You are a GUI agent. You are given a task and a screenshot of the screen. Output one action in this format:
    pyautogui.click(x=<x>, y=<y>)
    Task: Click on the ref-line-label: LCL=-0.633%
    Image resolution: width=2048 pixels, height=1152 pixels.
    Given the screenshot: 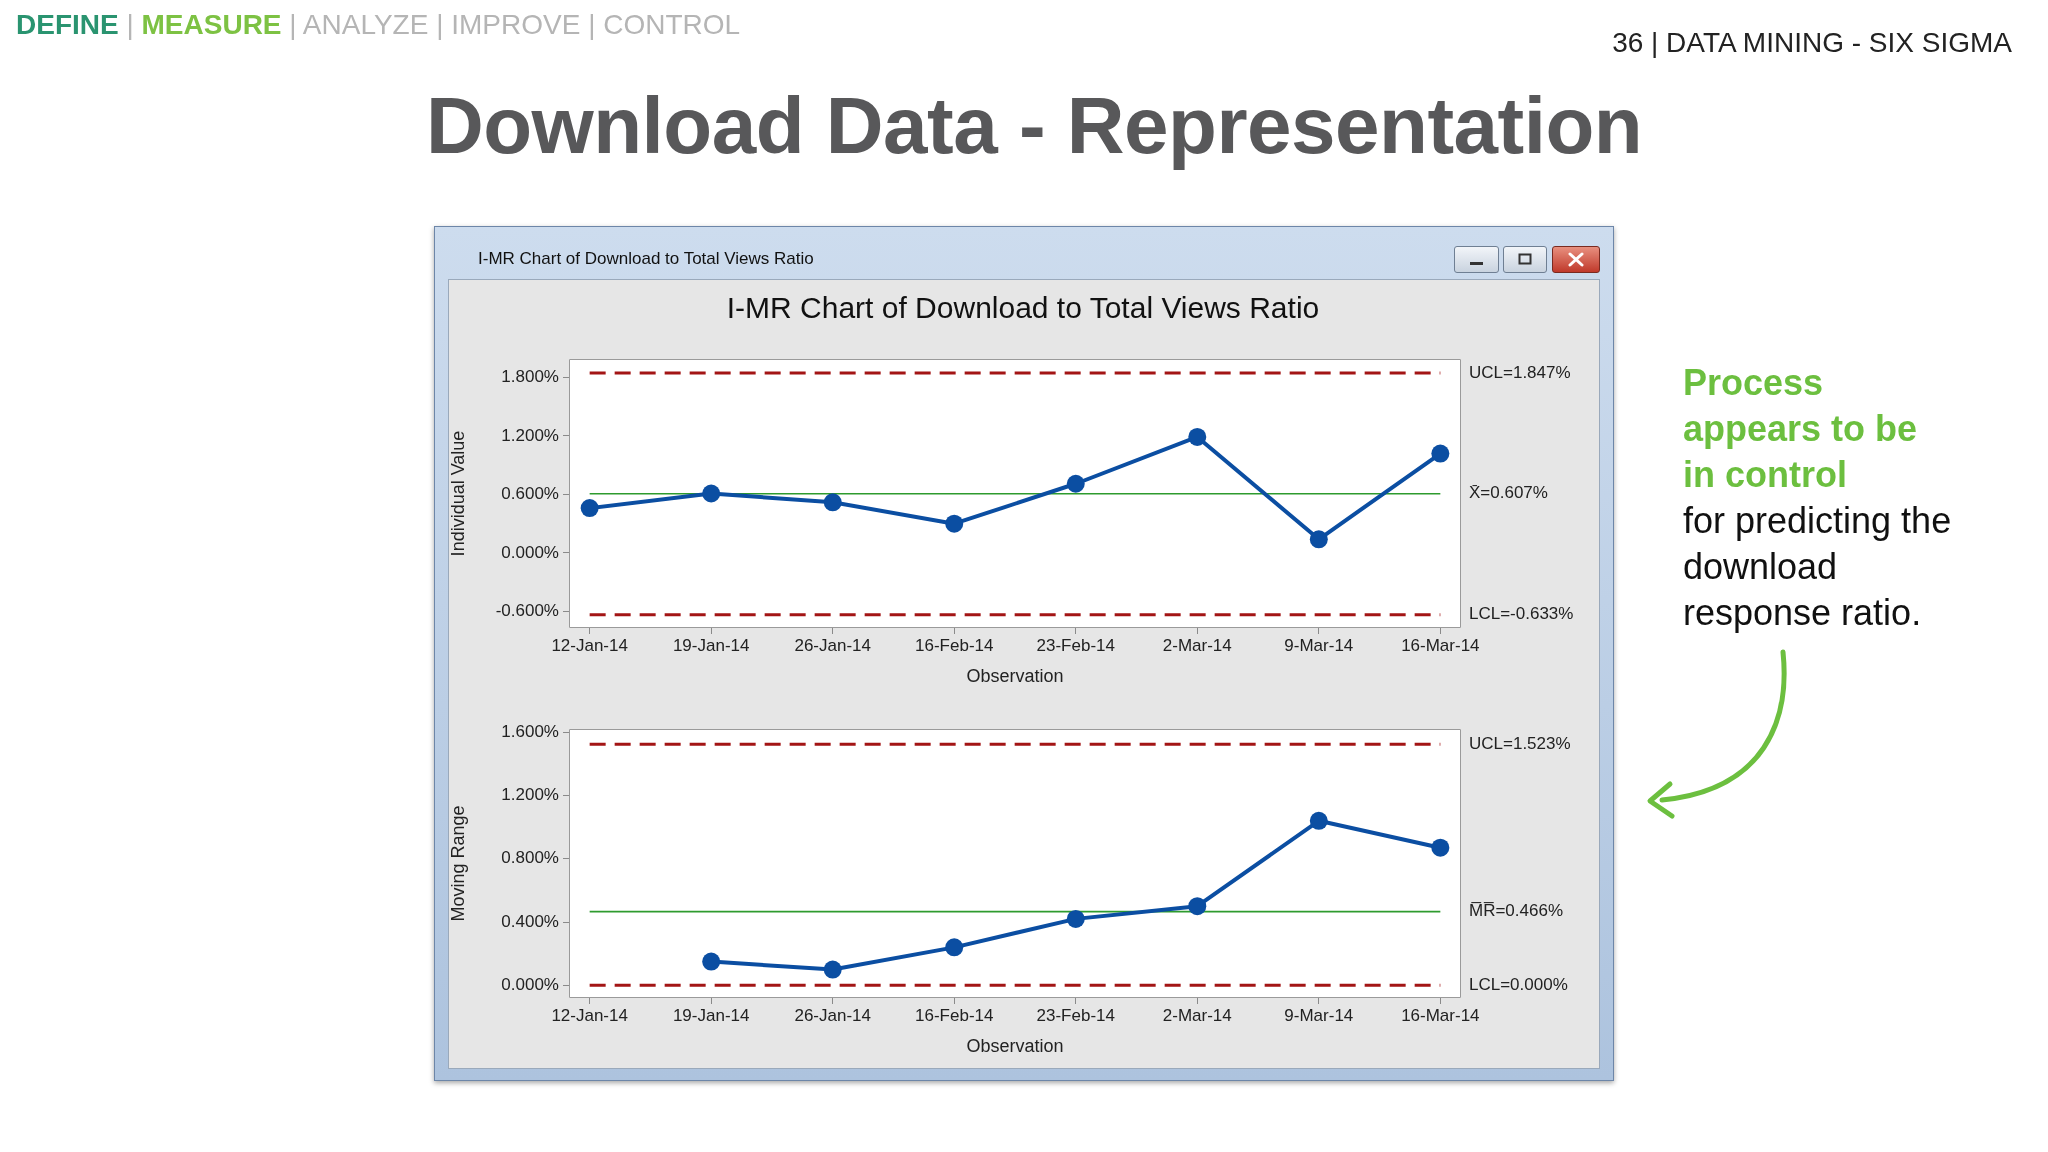 What is the action you would take?
    pyautogui.click(x=1521, y=614)
    